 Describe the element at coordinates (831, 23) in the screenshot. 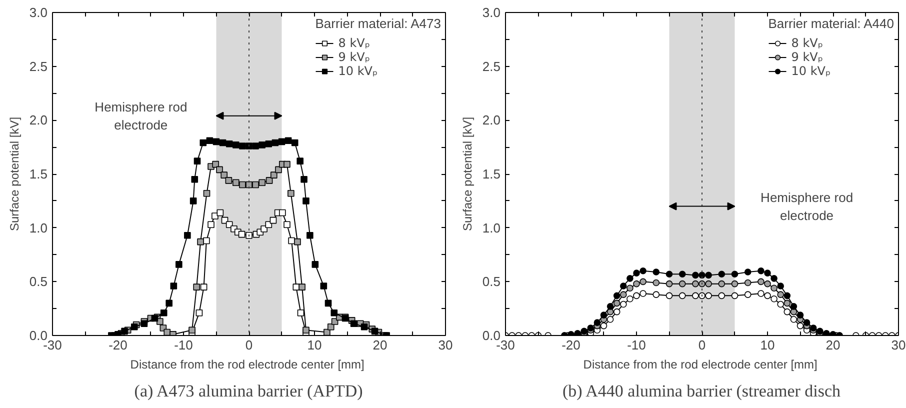

I see `legend-title: Barrier material: A440` at that location.